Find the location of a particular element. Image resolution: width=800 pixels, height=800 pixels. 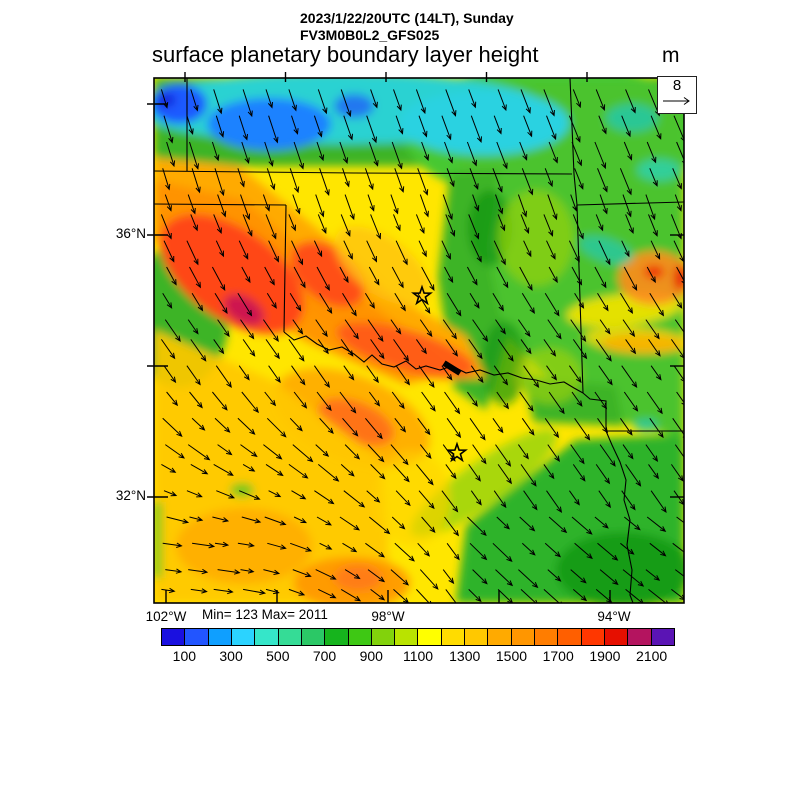

colorbar-label: 900 is located at coordinates (371, 656).